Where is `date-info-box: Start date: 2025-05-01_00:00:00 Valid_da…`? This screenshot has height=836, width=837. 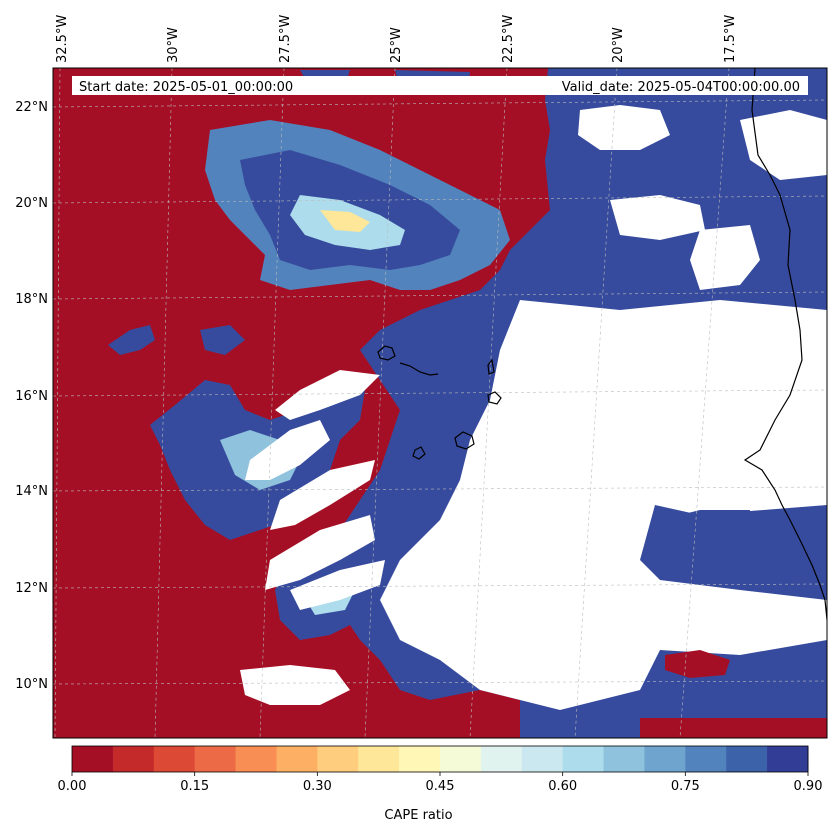 date-info-box: Start date: 2025-05-01_00:00:00 Valid_da… is located at coordinates (440, 85).